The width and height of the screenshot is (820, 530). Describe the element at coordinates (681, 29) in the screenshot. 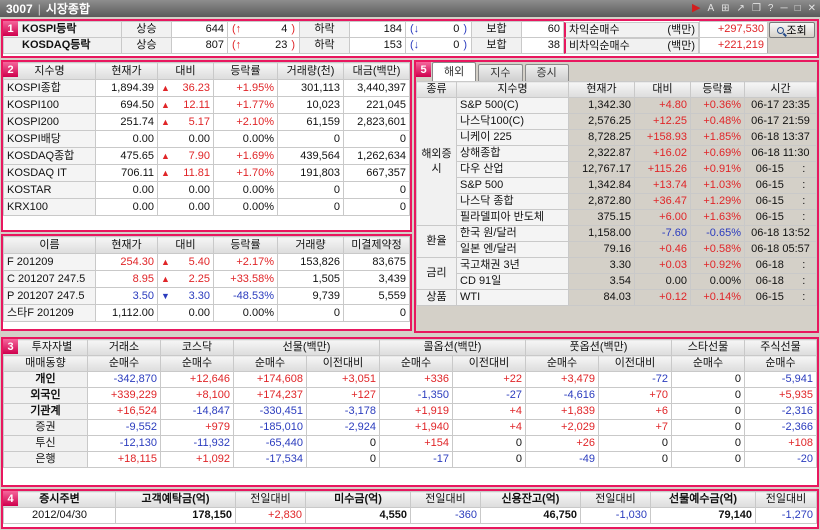

I see `arb-netbuy-unit: (백만)` at that location.